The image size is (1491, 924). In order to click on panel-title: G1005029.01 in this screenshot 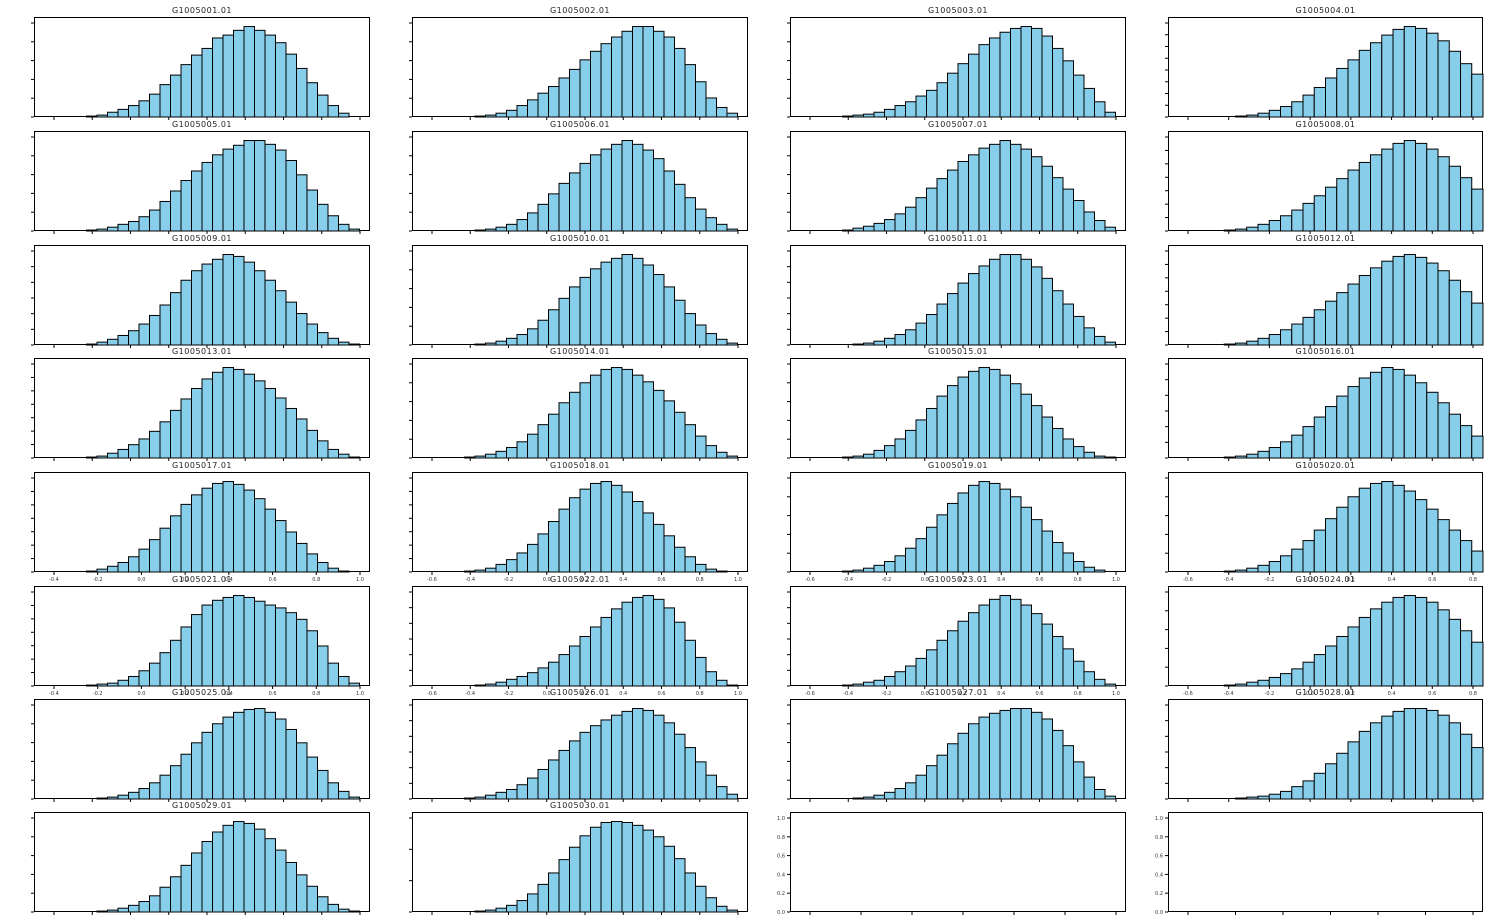, I will do `click(202, 805)`.